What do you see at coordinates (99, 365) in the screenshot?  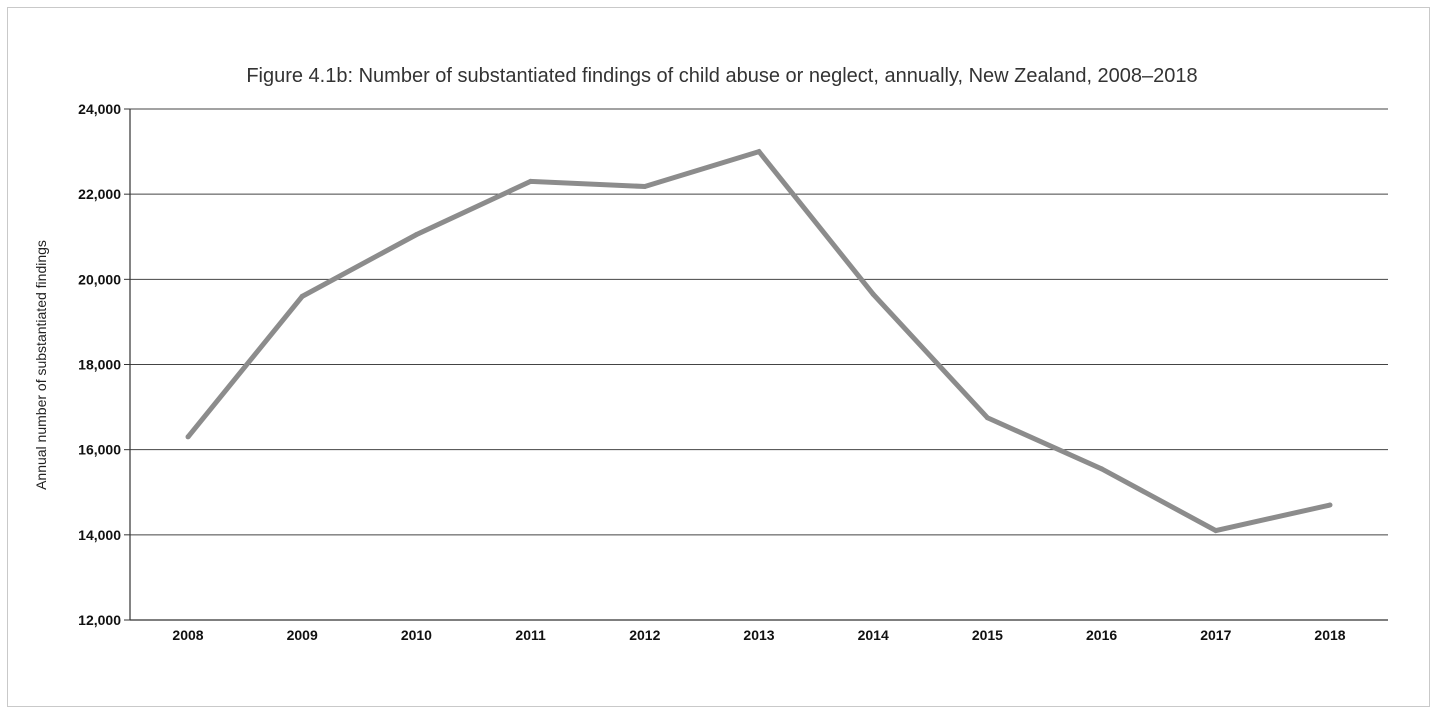 I see `y-tick-label: 18,000` at bounding box center [99, 365].